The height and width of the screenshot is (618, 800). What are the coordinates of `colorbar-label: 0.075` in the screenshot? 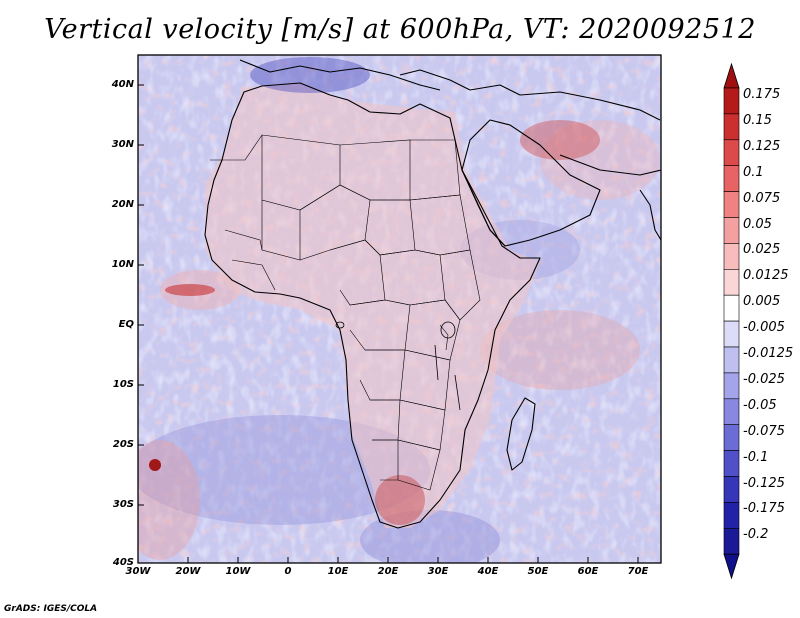 It's located at (762, 198).